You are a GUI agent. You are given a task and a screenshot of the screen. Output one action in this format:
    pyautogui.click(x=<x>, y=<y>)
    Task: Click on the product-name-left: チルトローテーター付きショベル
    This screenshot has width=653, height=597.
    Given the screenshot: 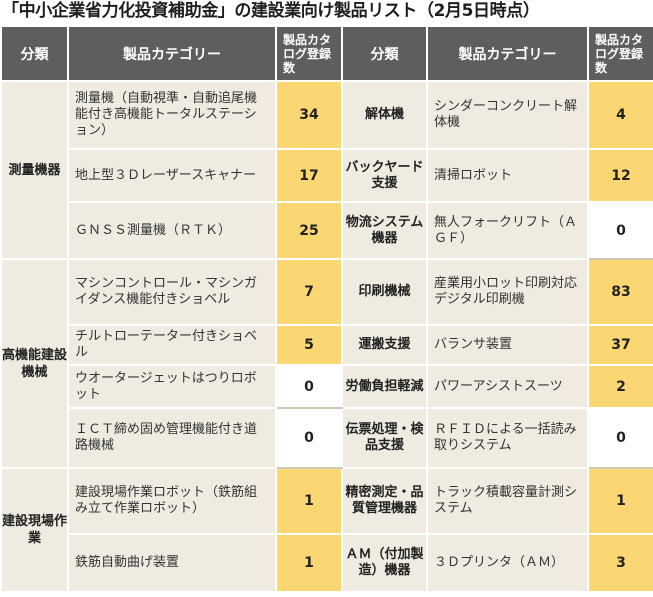 What is the action you would take?
    pyautogui.click(x=172, y=345)
    